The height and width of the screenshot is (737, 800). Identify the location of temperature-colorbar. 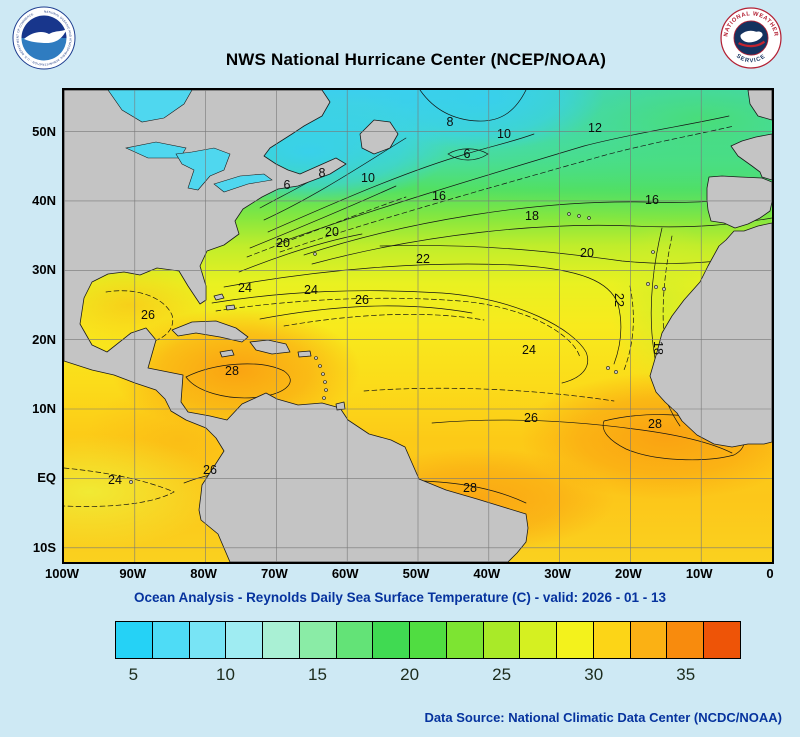
(428, 640).